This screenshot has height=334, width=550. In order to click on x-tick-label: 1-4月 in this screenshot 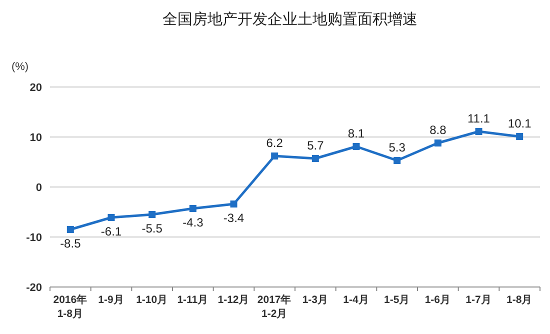, I will do `click(356, 300)`.